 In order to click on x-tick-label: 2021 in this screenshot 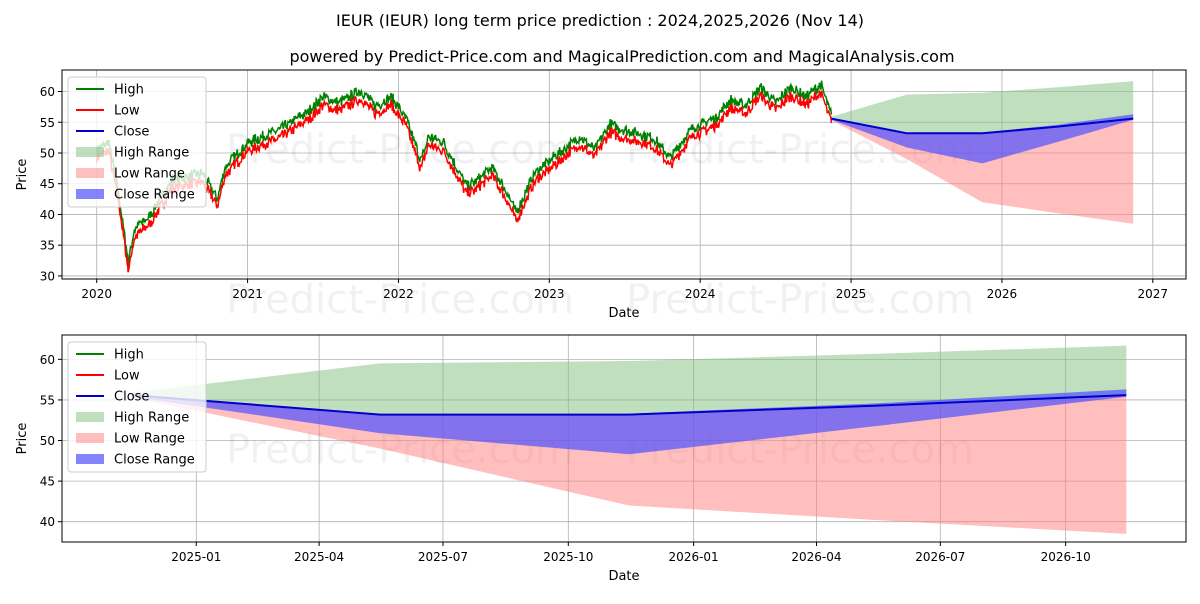, I will do `click(247, 294)`.